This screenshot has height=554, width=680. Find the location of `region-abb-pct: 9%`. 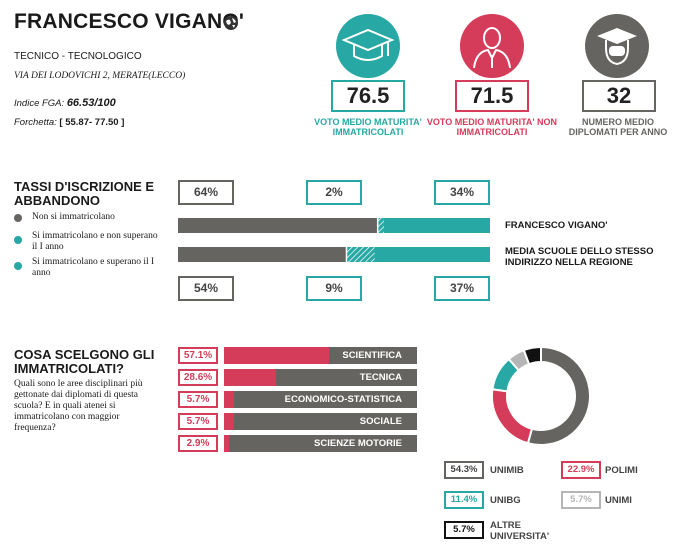

region-abb-pct: 9% is located at coordinates (334, 288).